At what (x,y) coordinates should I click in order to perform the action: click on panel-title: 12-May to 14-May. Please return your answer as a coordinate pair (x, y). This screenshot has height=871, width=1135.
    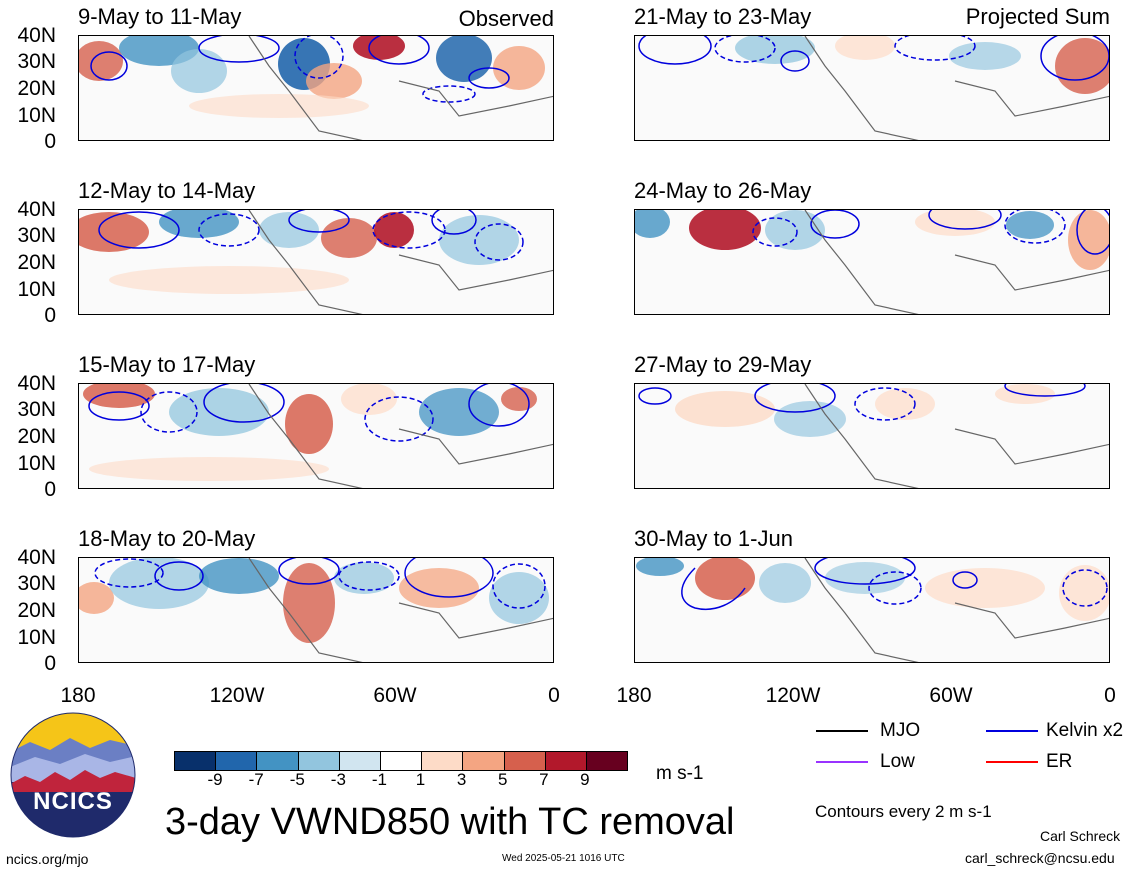
    Looking at the image, I should click on (167, 190).